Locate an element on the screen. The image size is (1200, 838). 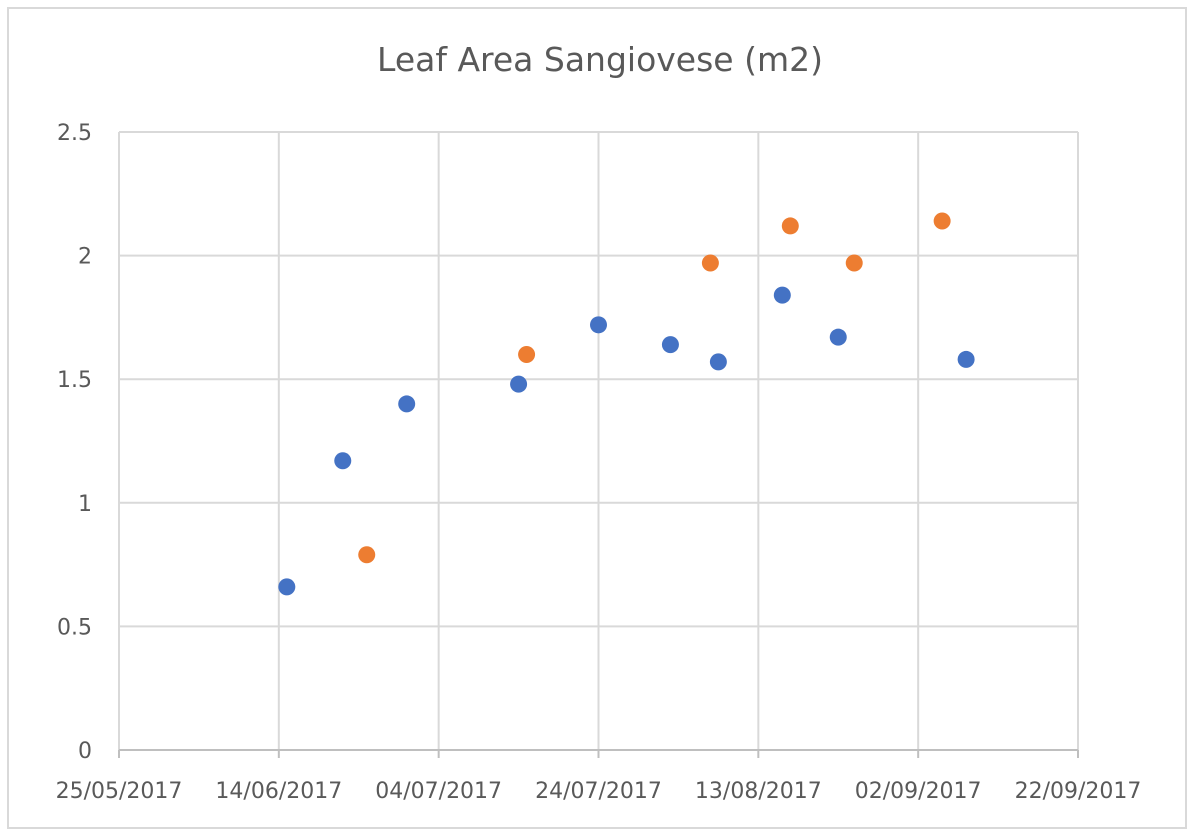
y-tick-label: 1.5 is located at coordinates (74, 380).